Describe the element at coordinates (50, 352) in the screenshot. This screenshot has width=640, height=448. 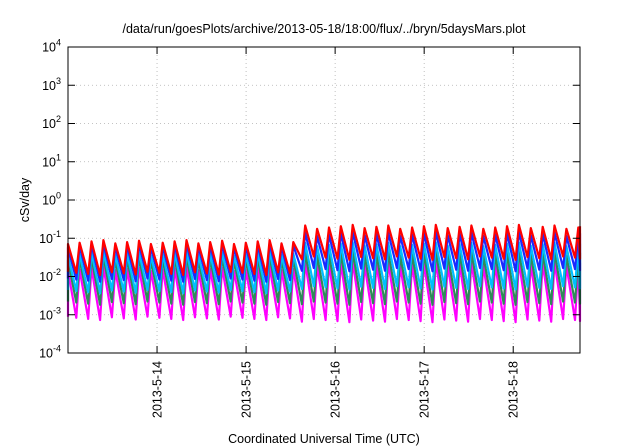
I see `y-tick-label: 10⁻⁴` at that location.